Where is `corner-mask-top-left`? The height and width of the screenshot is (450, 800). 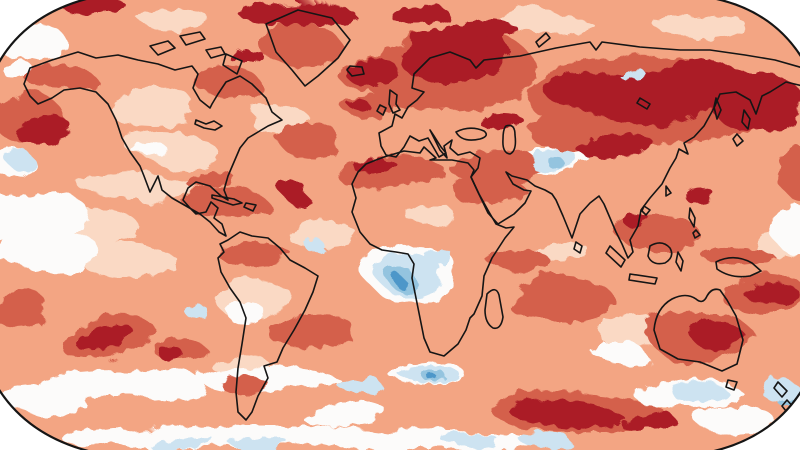 corner-mask-top-left is located at coordinates (41, 30).